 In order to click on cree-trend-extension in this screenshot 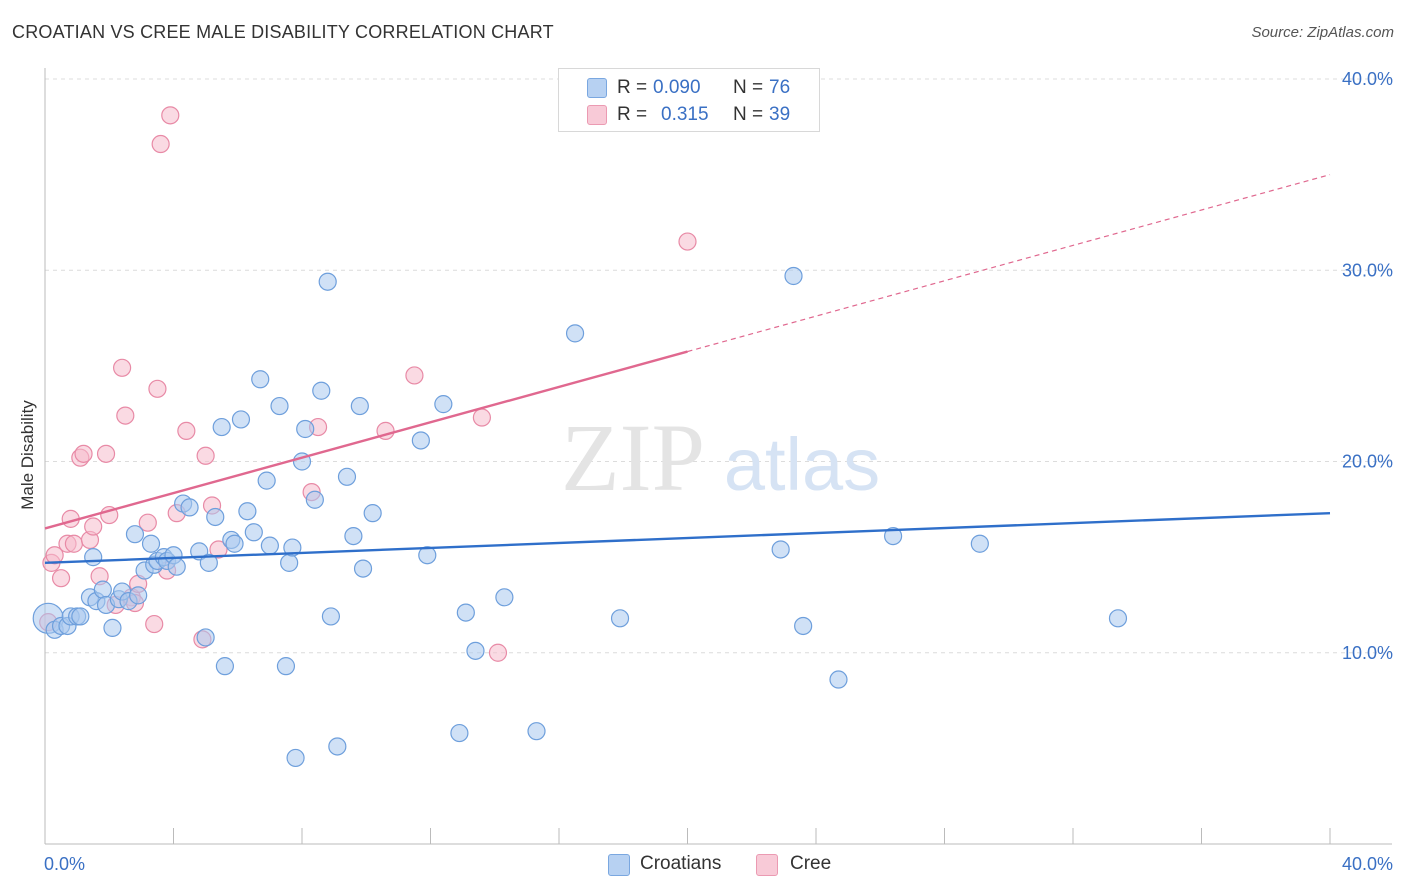, I will do `click(1009, 263)`.